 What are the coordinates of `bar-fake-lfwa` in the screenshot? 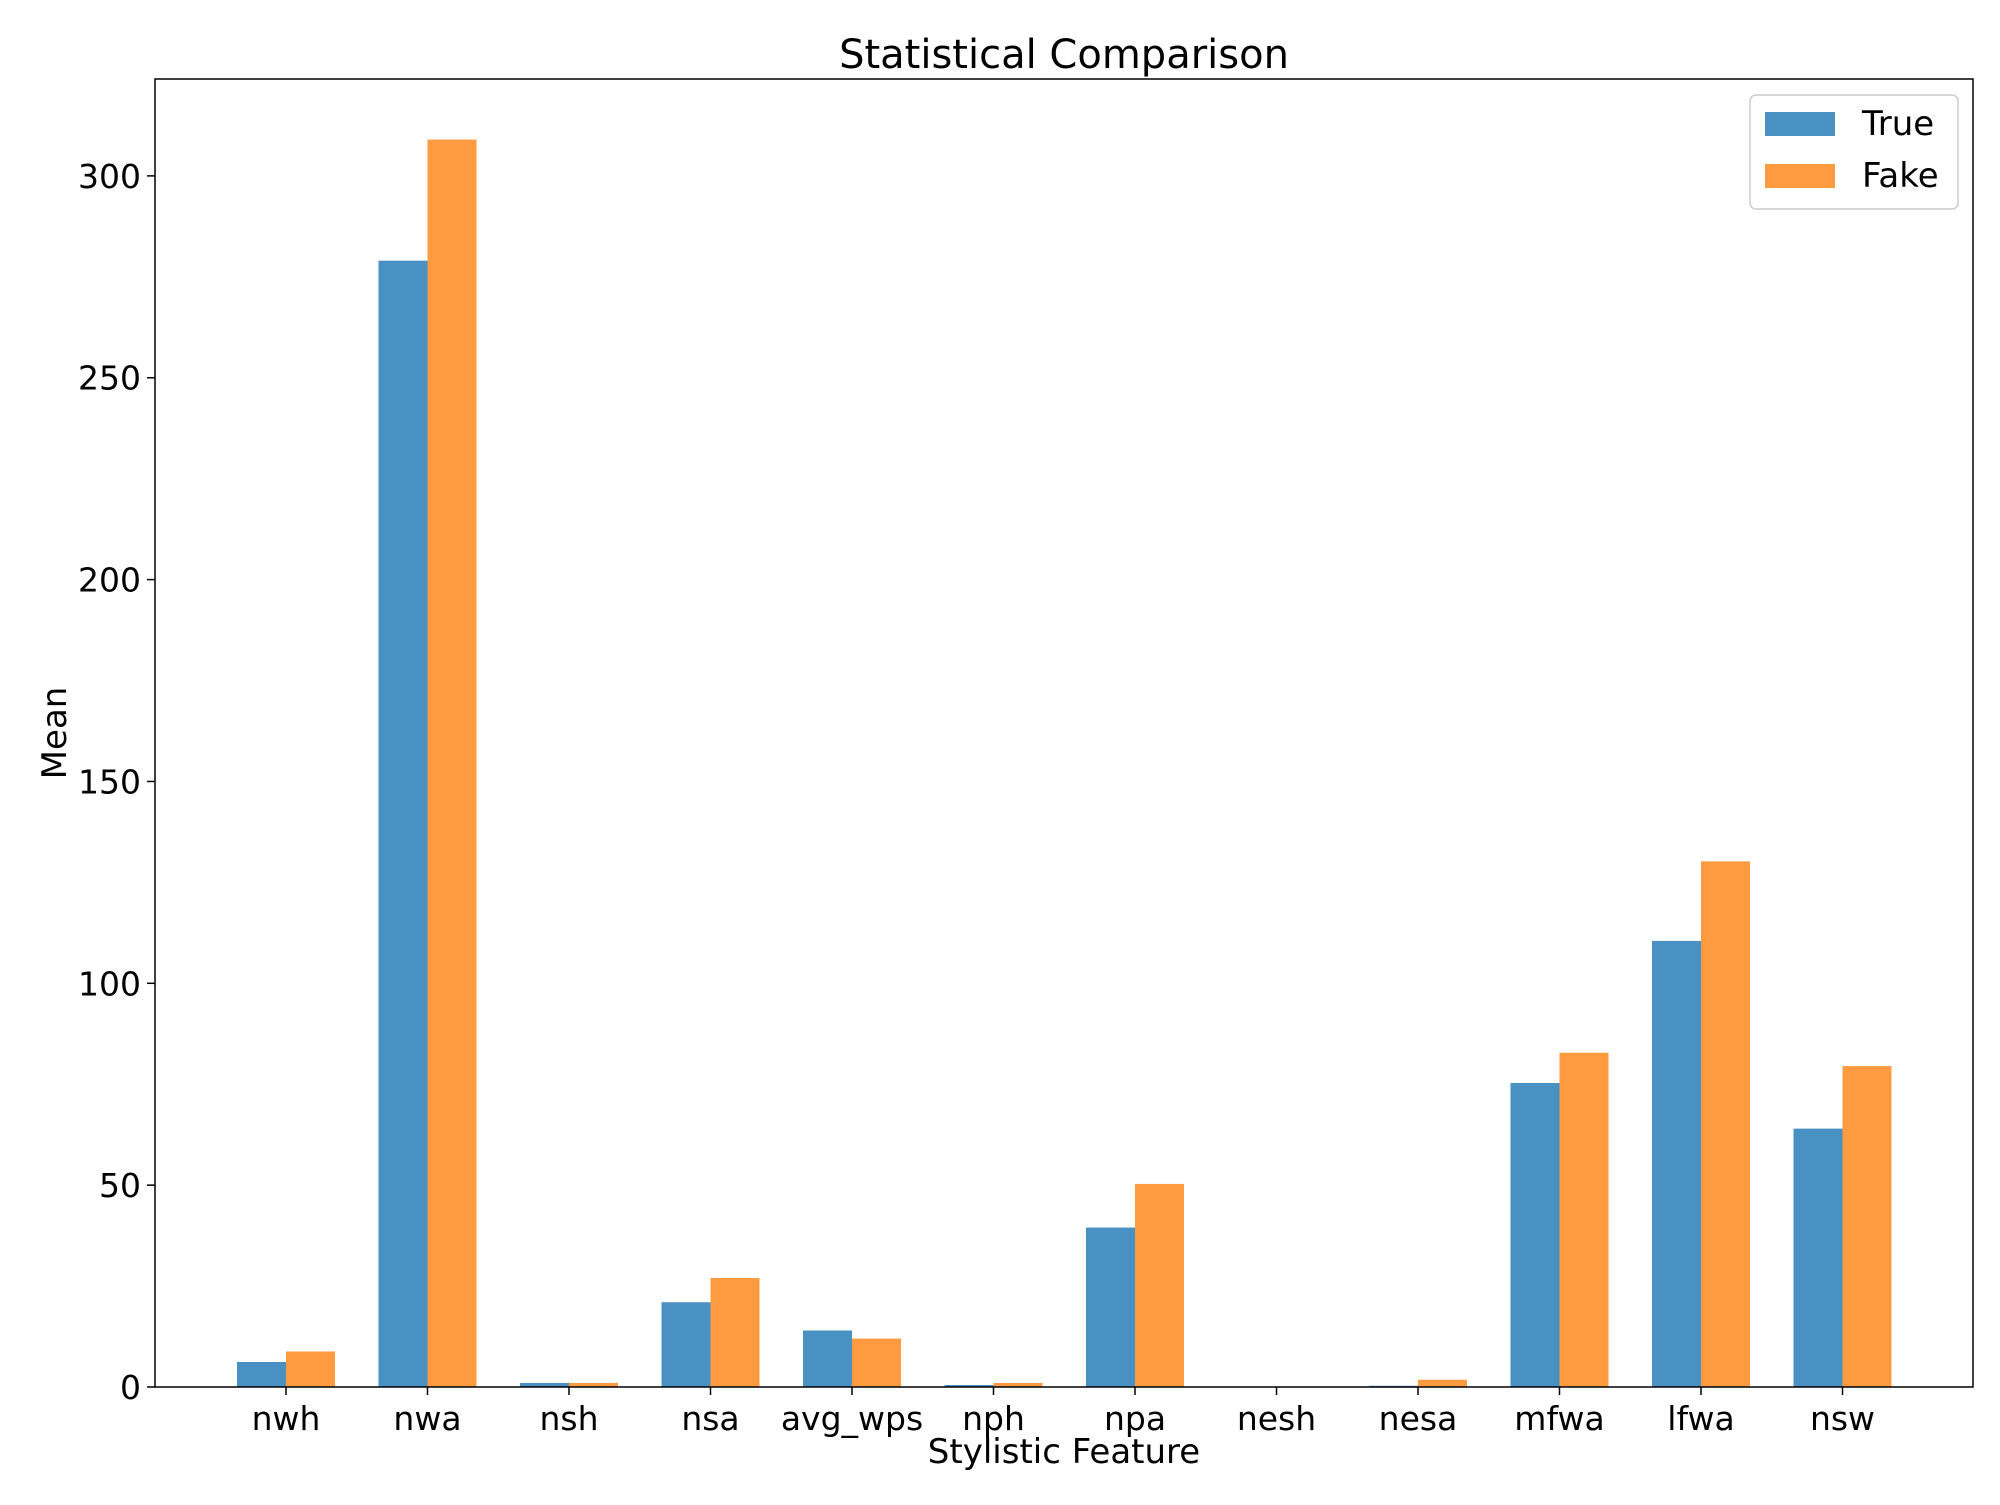 It's located at (1725, 1124).